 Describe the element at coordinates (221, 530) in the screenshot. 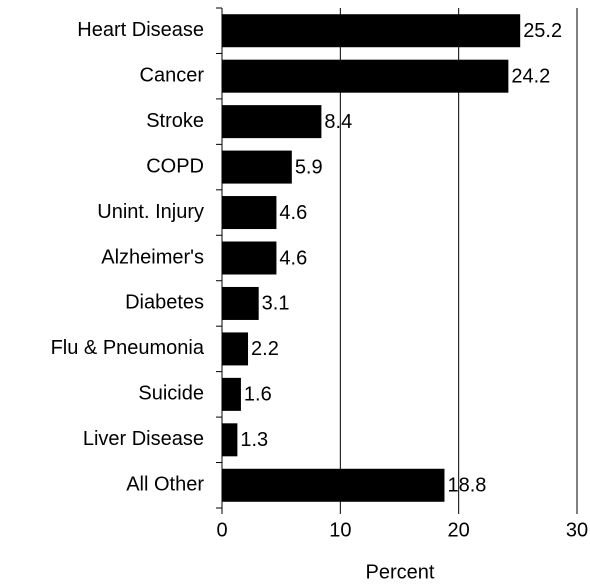

I see `x-tick-label: 0` at that location.